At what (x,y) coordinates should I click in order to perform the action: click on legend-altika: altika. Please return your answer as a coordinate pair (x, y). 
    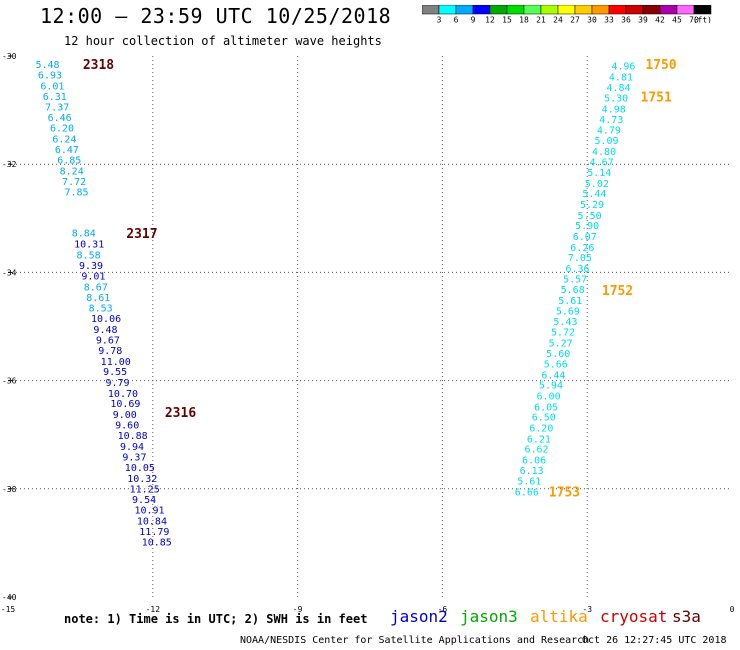
    Looking at the image, I should click on (559, 616).